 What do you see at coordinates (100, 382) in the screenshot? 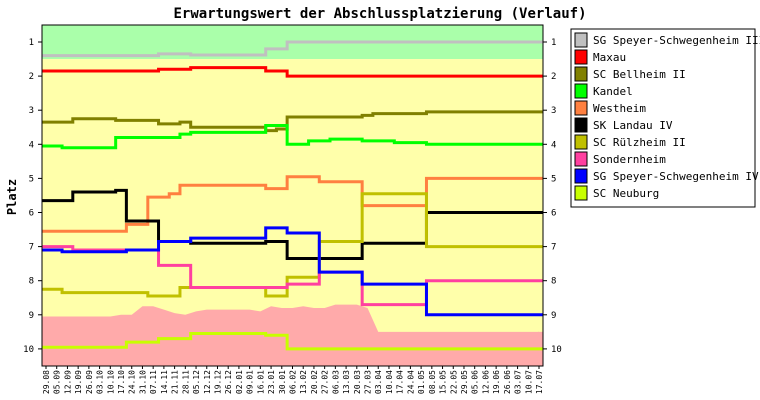
I see `x-tick-label-5: 03.10` at bounding box center [100, 382].